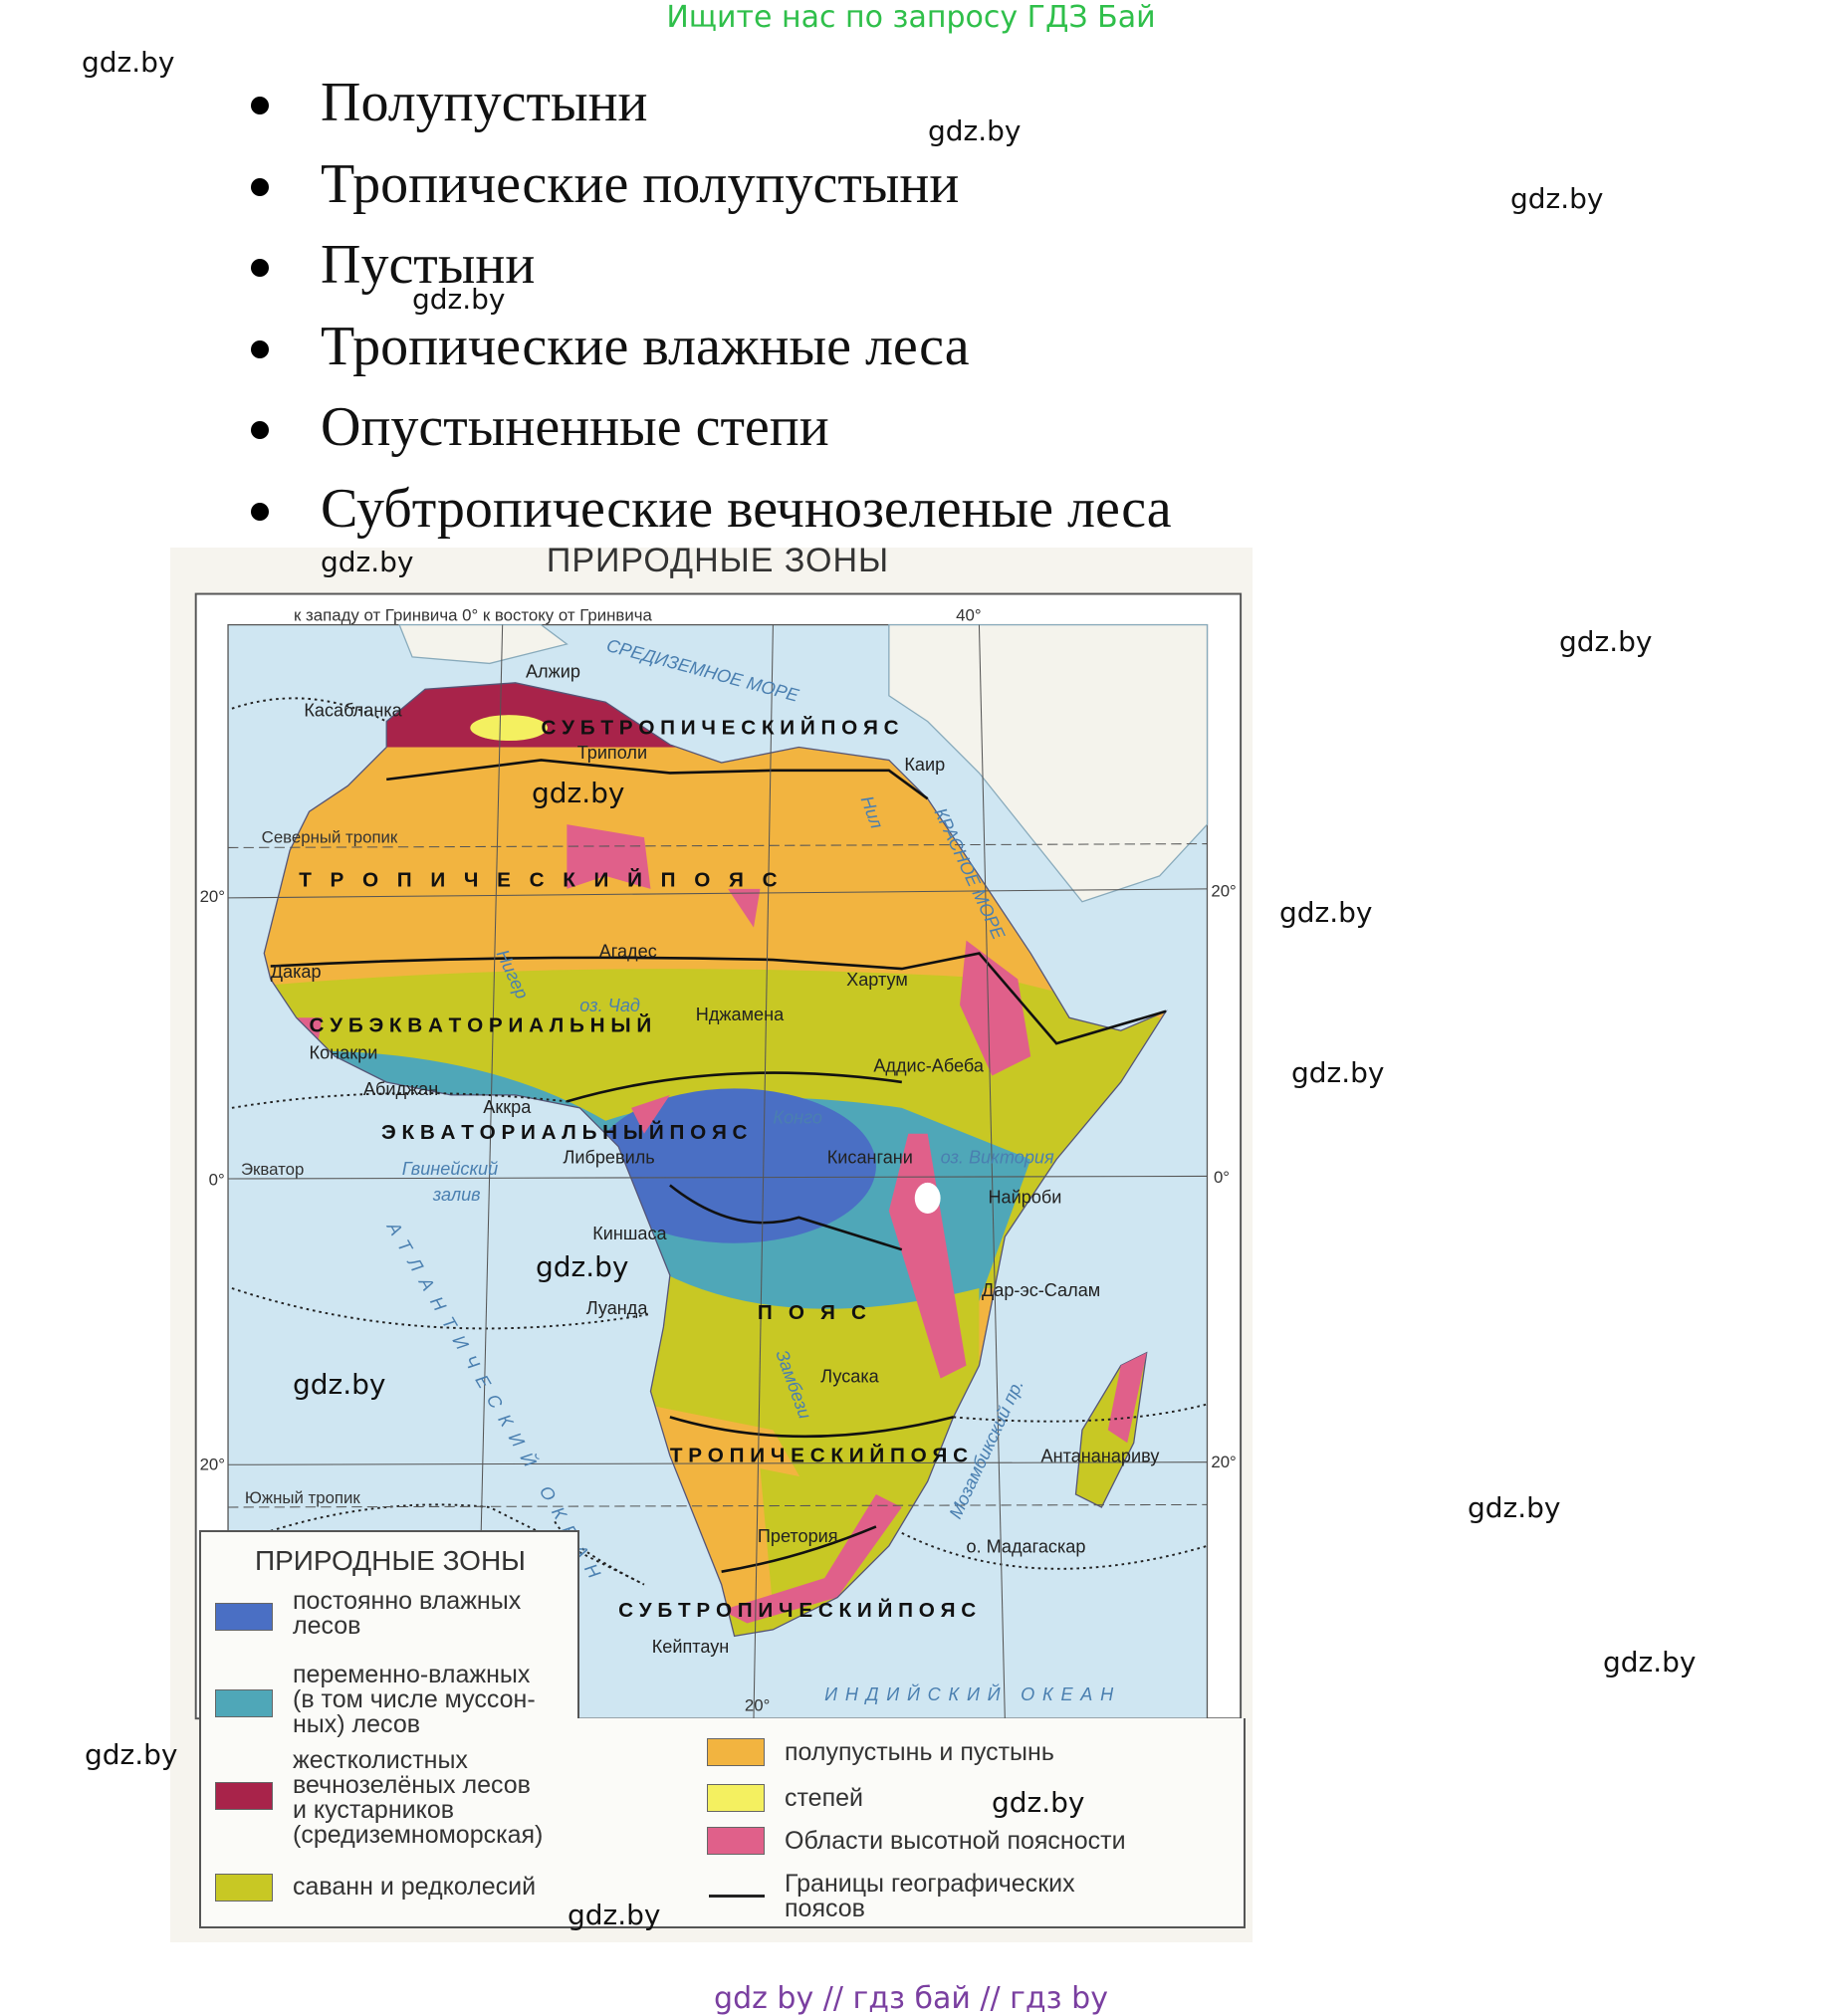  Describe the element at coordinates (612, 753) in the screenshot. I see `city-label: Триполи` at that location.